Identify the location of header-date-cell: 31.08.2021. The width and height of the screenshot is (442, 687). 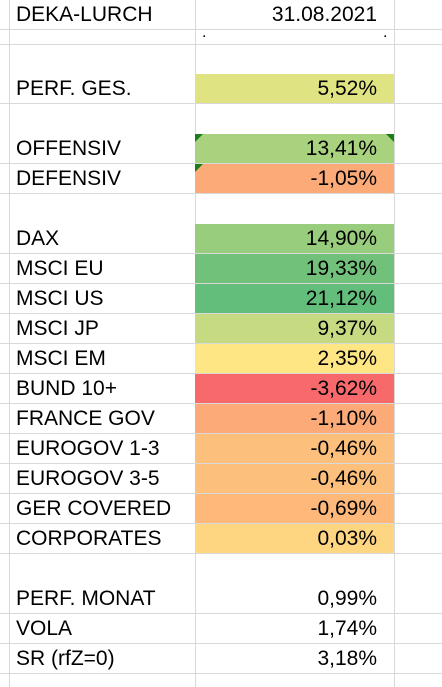
(324, 14).